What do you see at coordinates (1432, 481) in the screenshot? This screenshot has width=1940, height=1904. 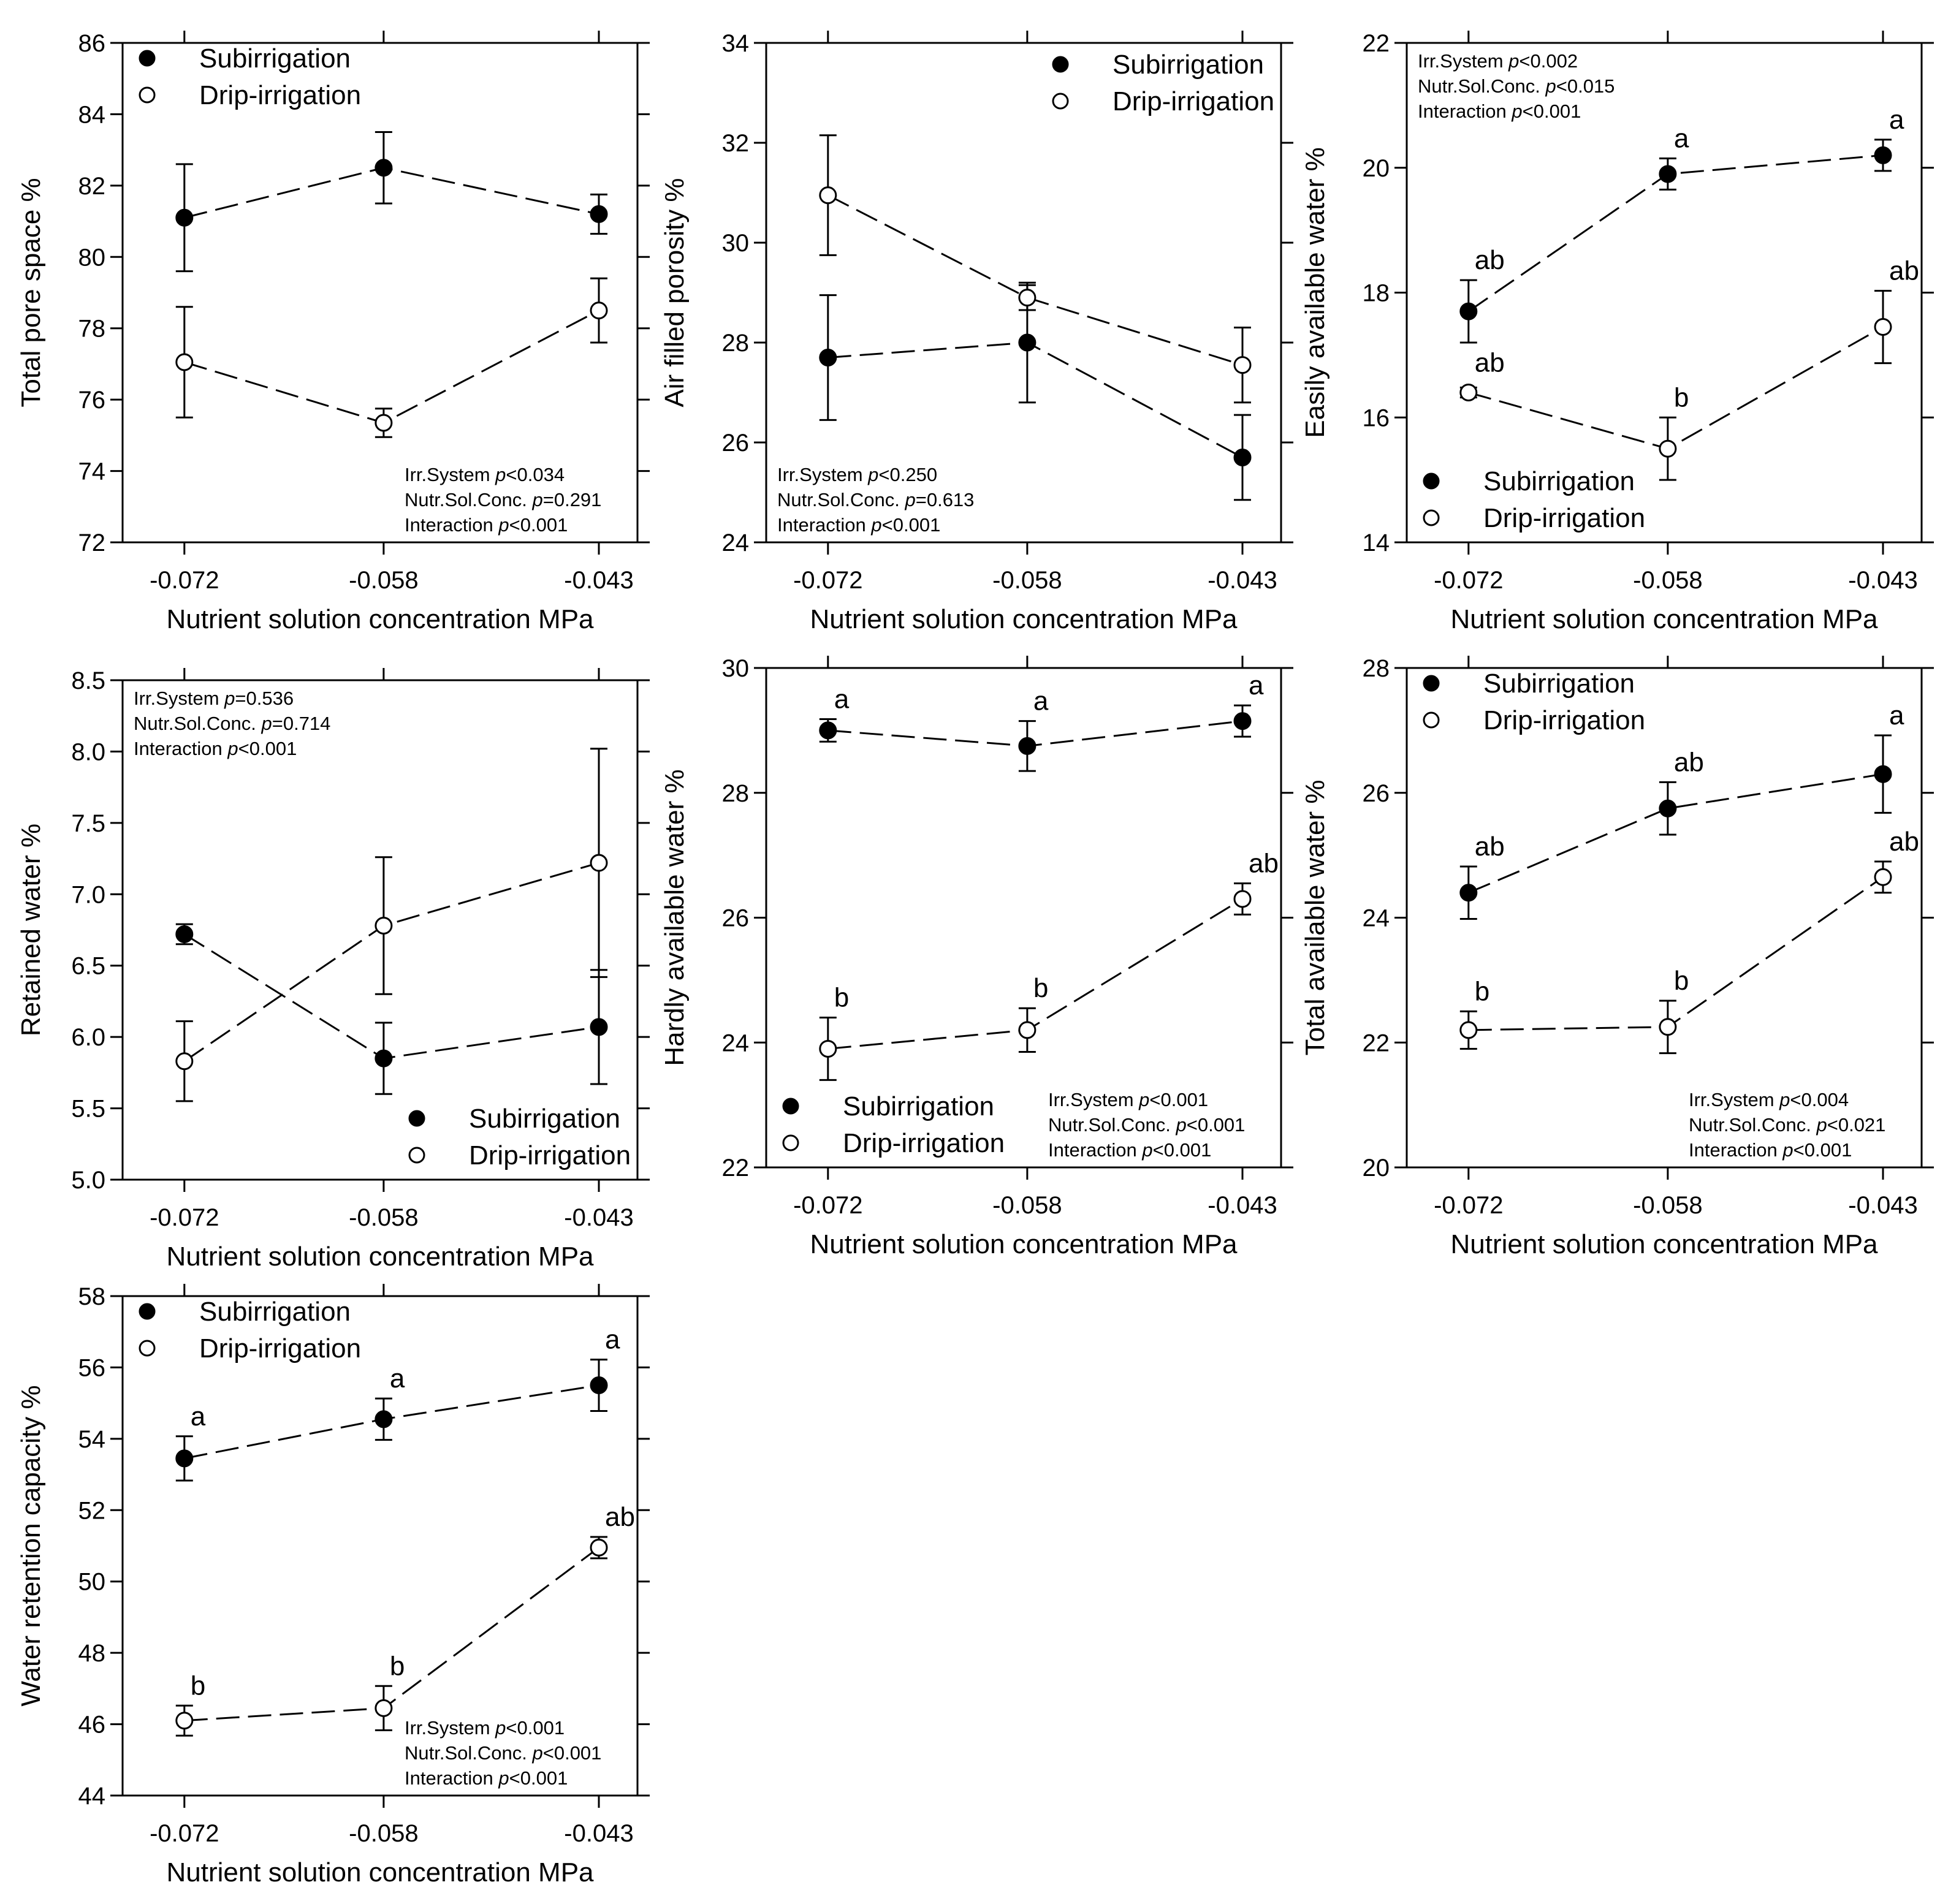 I see `legend-marker-filled` at bounding box center [1432, 481].